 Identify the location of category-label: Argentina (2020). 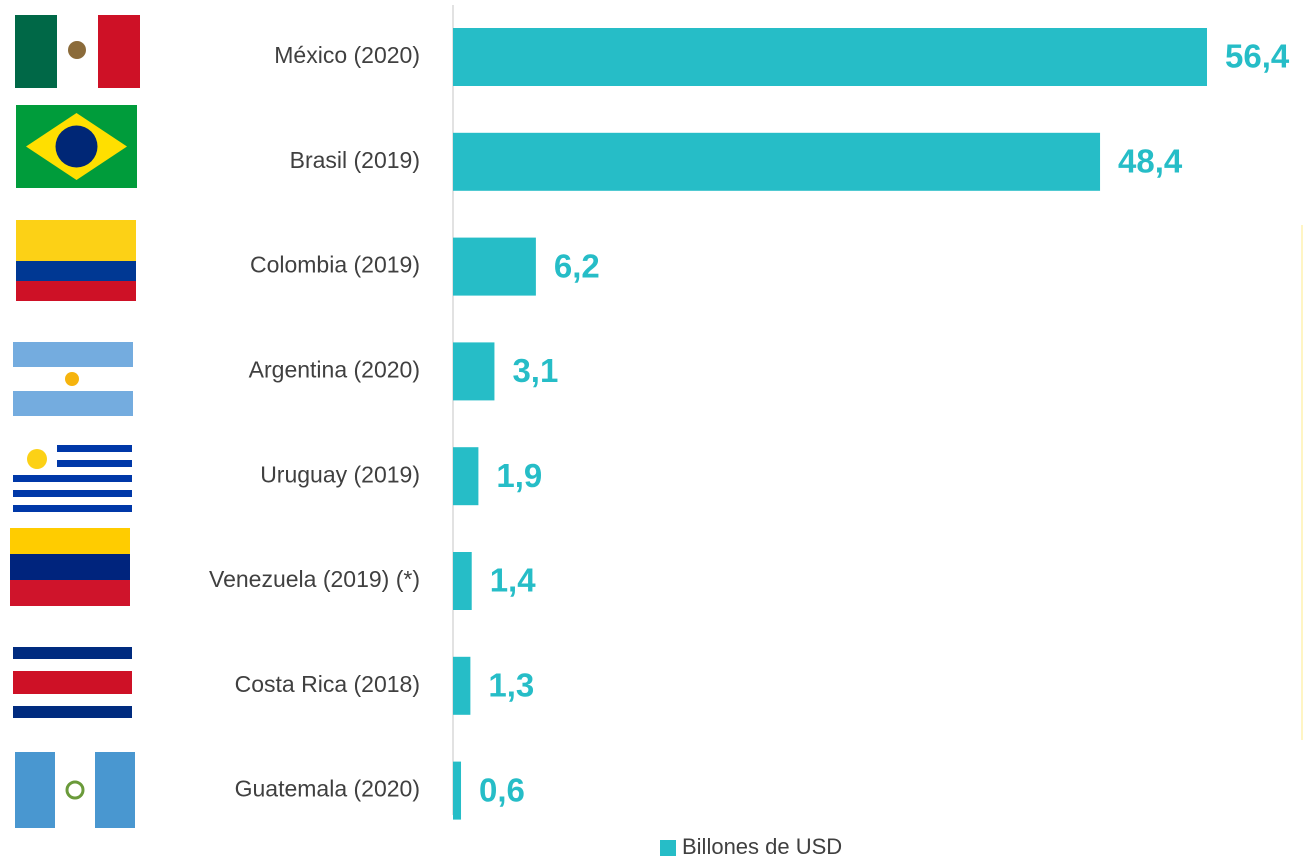
(334, 369).